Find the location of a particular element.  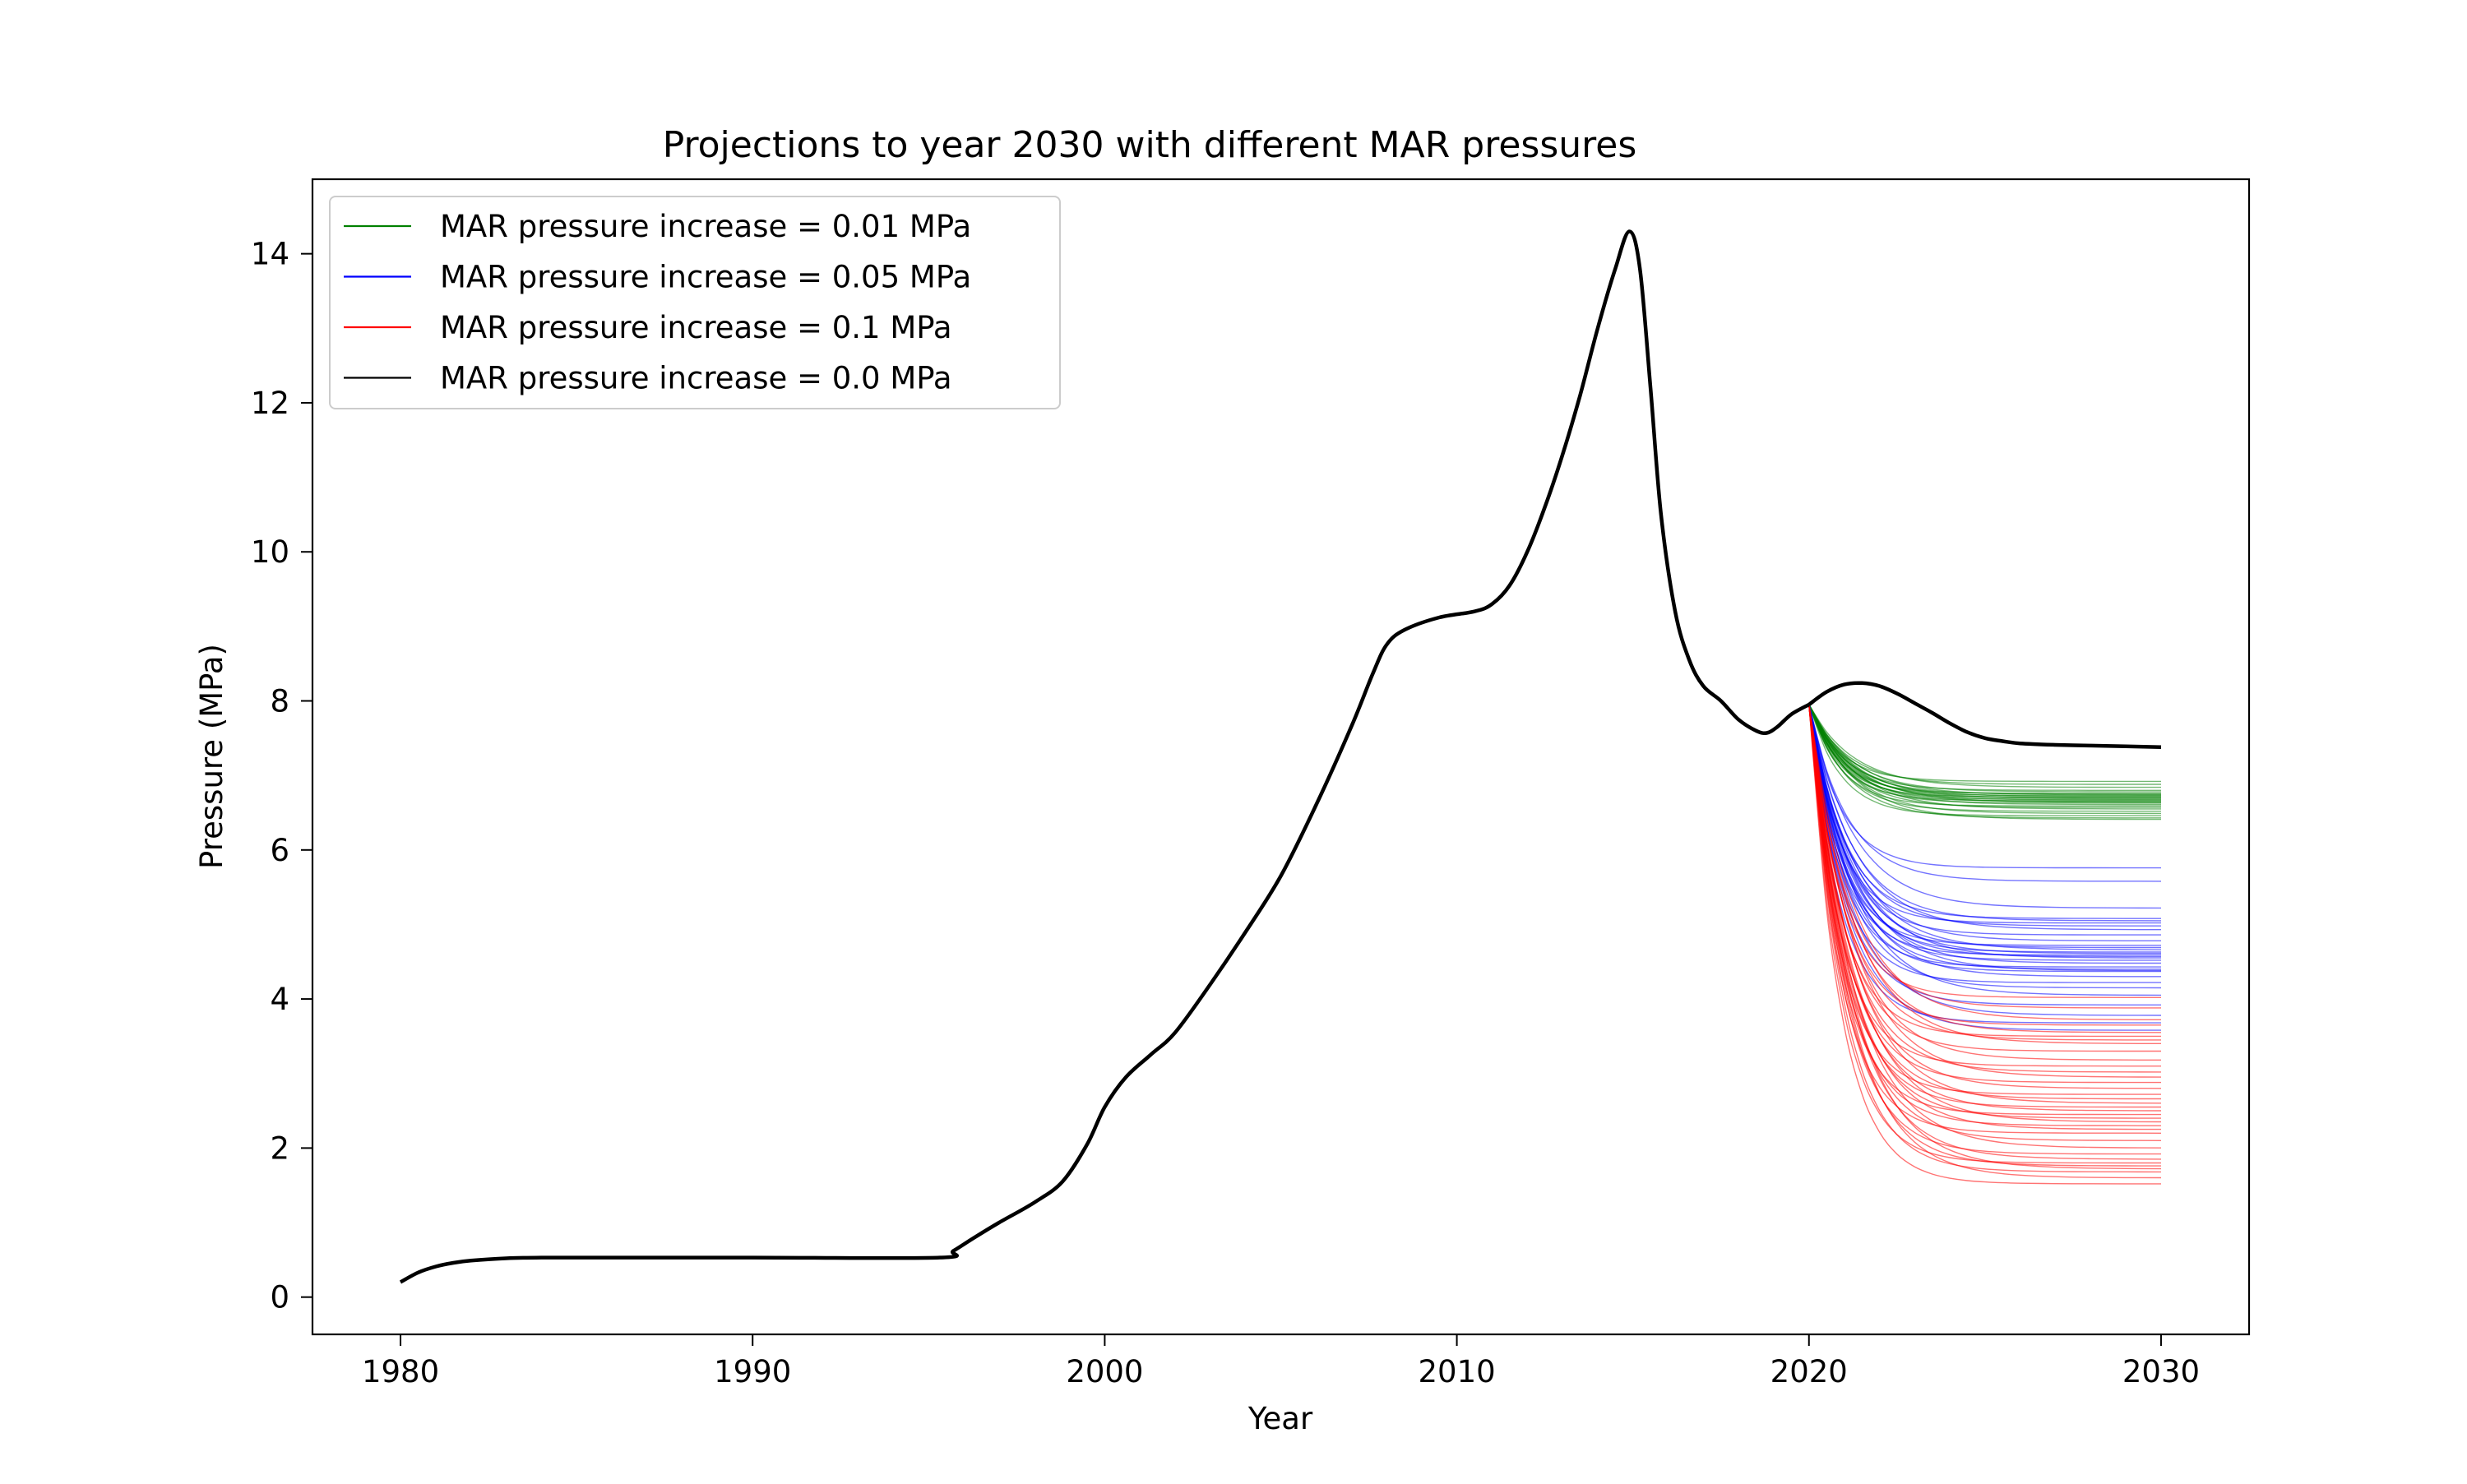

legend-label: MAR pressure increase = 0.01 MPa is located at coordinates (705, 227).